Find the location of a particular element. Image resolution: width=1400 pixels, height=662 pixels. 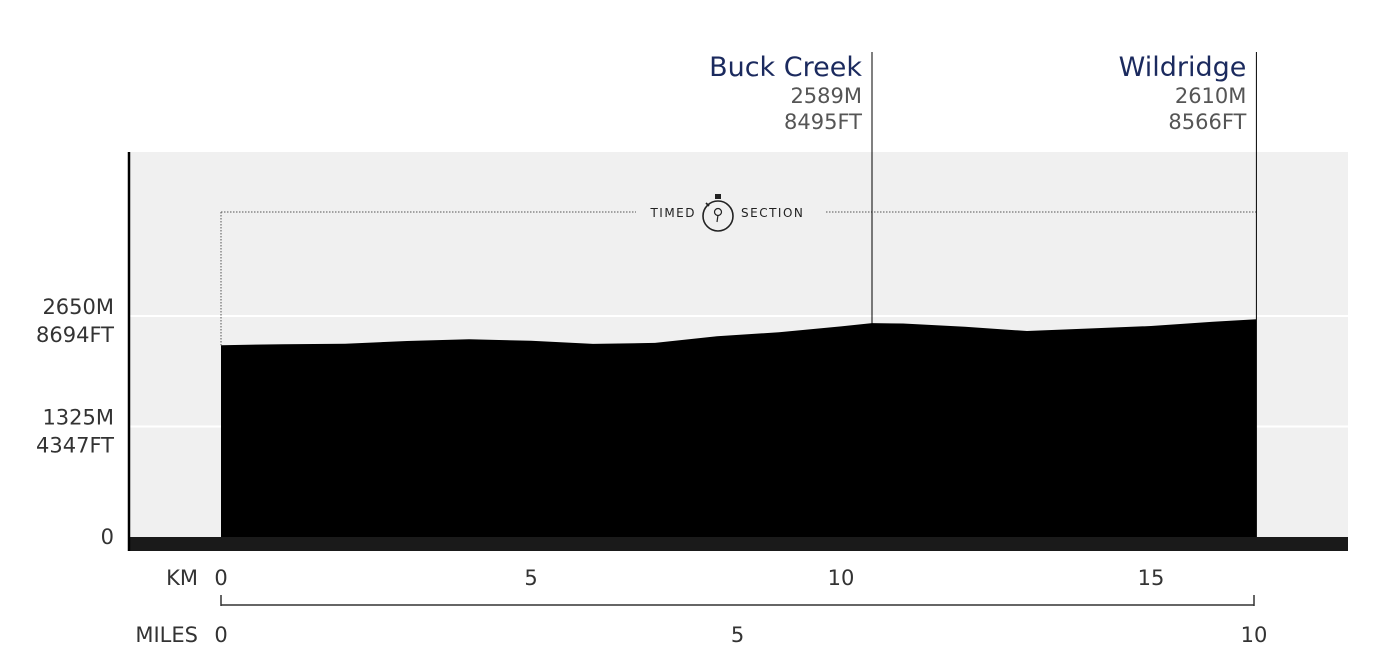

miles-scale-bracket is located at coordinates (737, 600).